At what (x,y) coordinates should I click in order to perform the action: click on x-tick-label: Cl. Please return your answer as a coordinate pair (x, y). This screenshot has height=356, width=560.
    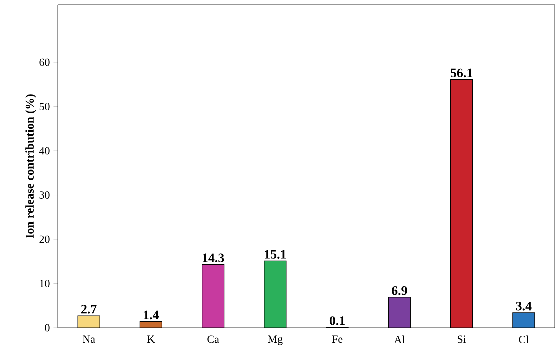
    Looking at the image, I should click on (524, 340).